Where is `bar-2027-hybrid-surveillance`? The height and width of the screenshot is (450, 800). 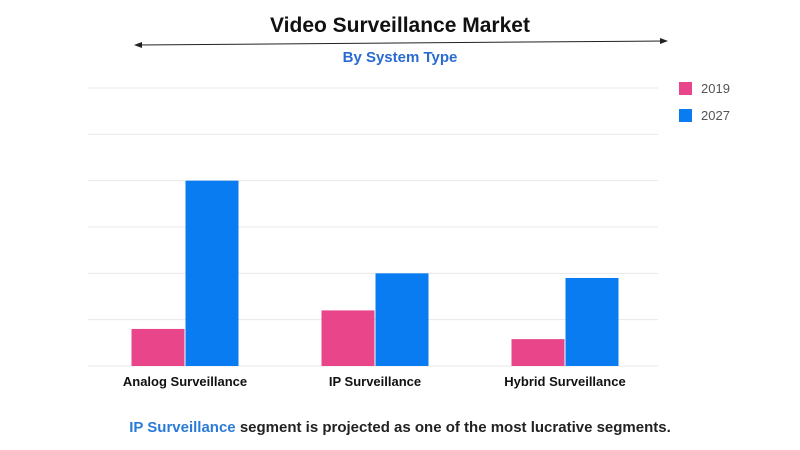 bar-2027-hybrid-surveillance is located at coordinates (592, 321).